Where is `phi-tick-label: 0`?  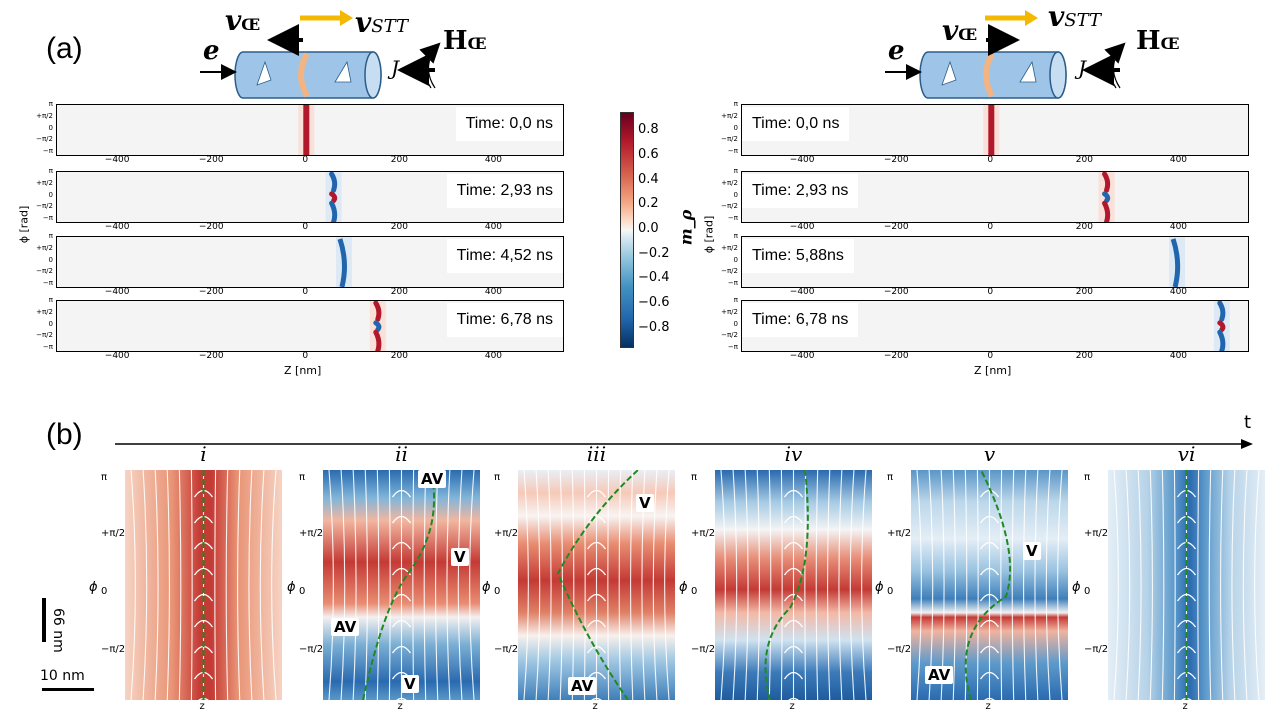 phi-tick-label: 0 is located at coordinates (890, 591).